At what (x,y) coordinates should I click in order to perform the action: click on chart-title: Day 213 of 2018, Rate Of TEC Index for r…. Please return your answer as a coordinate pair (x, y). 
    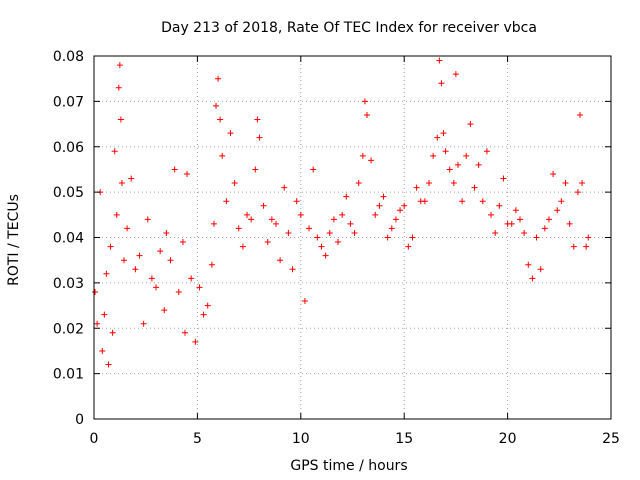
    Looking at the image, I should click on (349, 28).